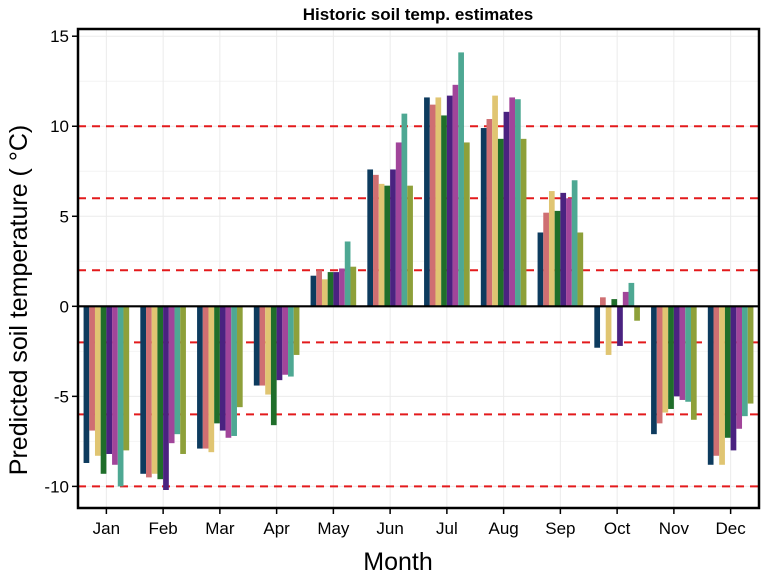 This screenshot has height=576, width=768. What do you see at coordinates (64, 216) in the screenshot?
I see `y-tick-label: 5` at bounding box center [64, 216].